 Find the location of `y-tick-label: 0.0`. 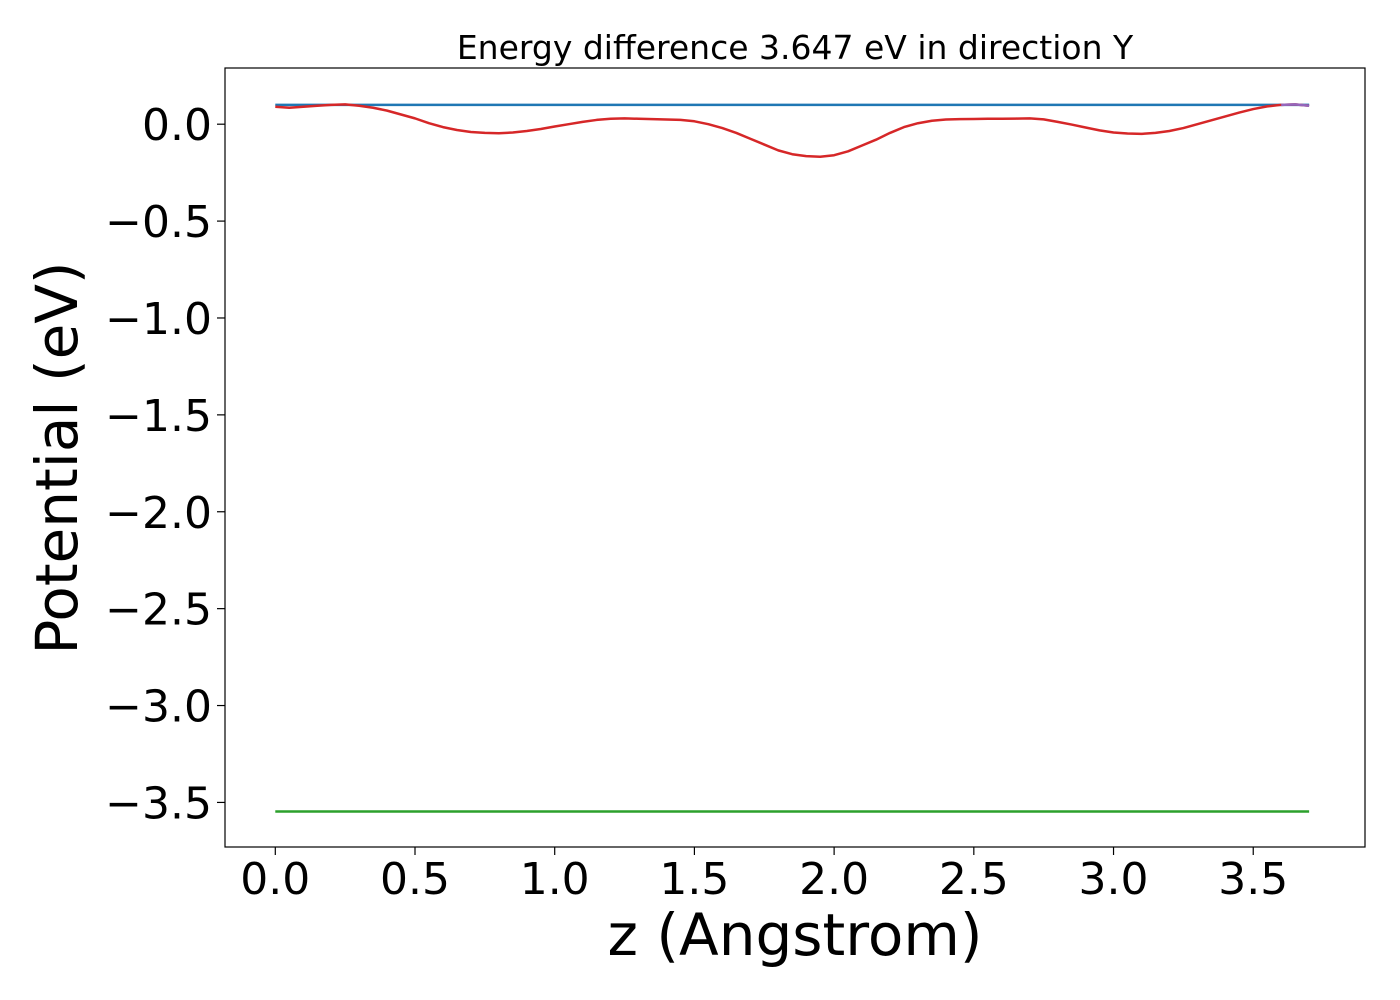

y-tick-label: 0.0 is located at coordinates (177, 125).